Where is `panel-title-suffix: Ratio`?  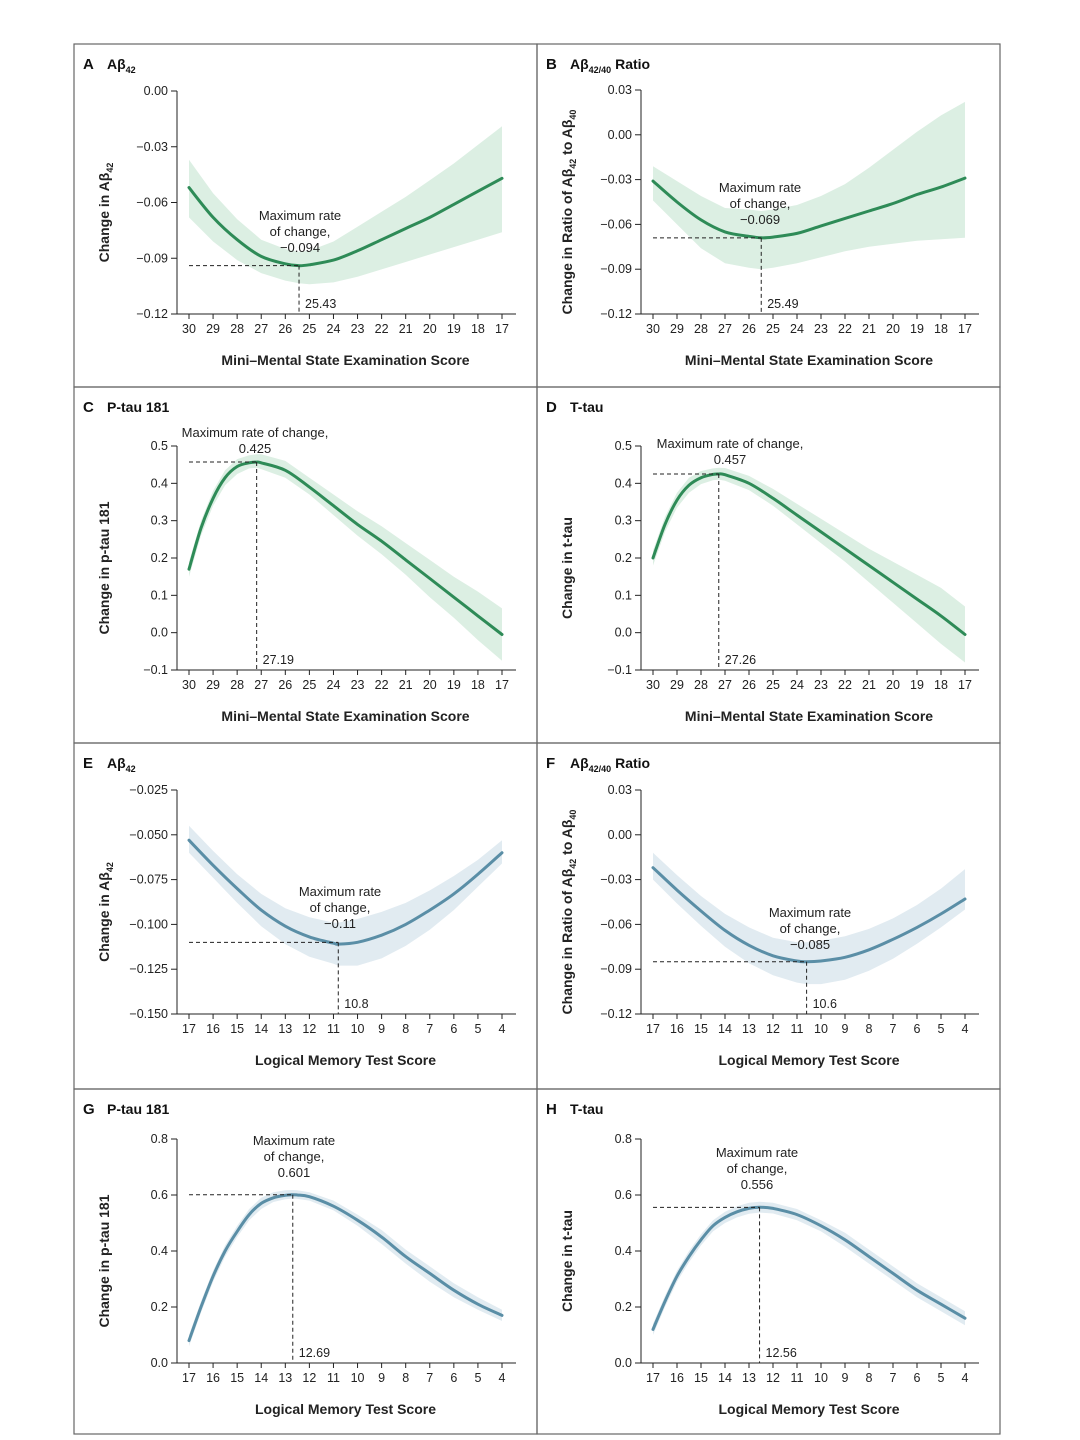
panel-title-suffix: Ratio is located at coordinates (630, 64).